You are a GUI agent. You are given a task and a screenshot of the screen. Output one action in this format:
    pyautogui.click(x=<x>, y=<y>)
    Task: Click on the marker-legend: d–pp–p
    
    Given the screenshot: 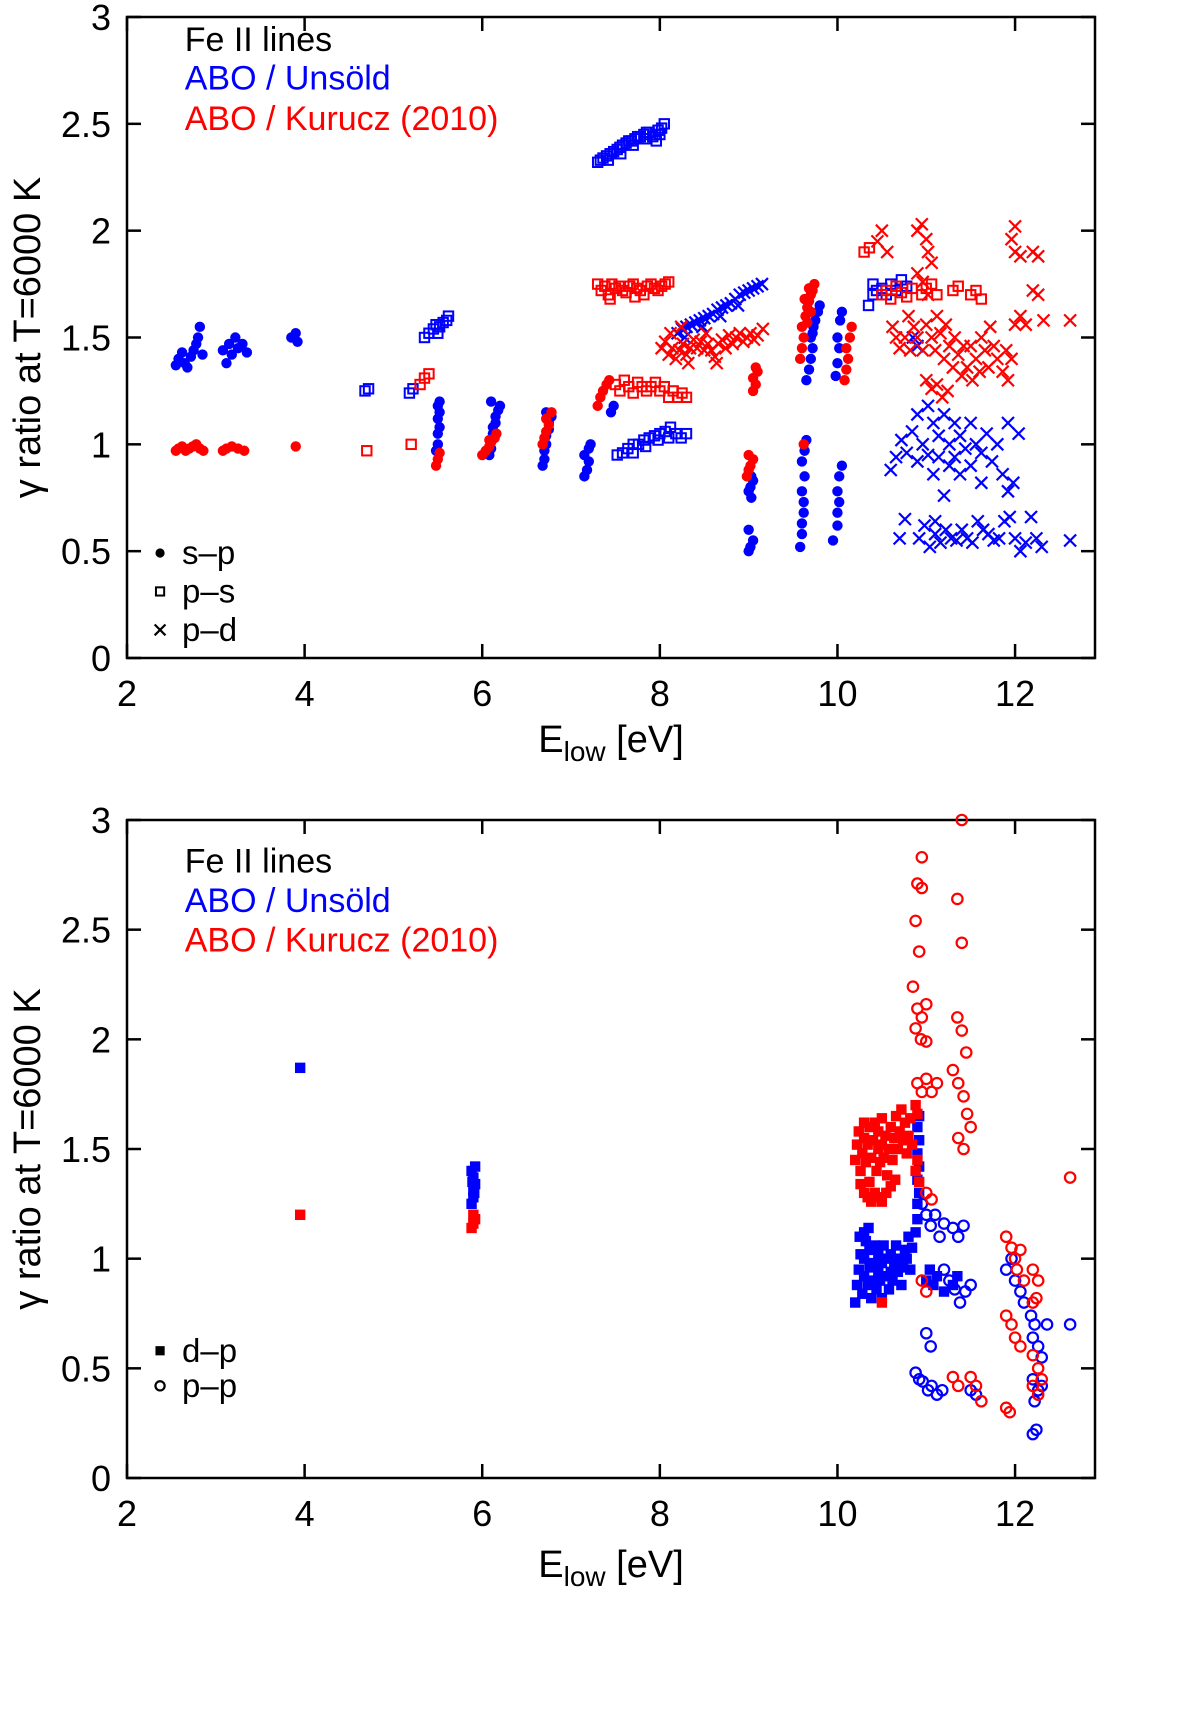 What is the action you would take?
    pyautogui.click(x=195, y=1368)
    